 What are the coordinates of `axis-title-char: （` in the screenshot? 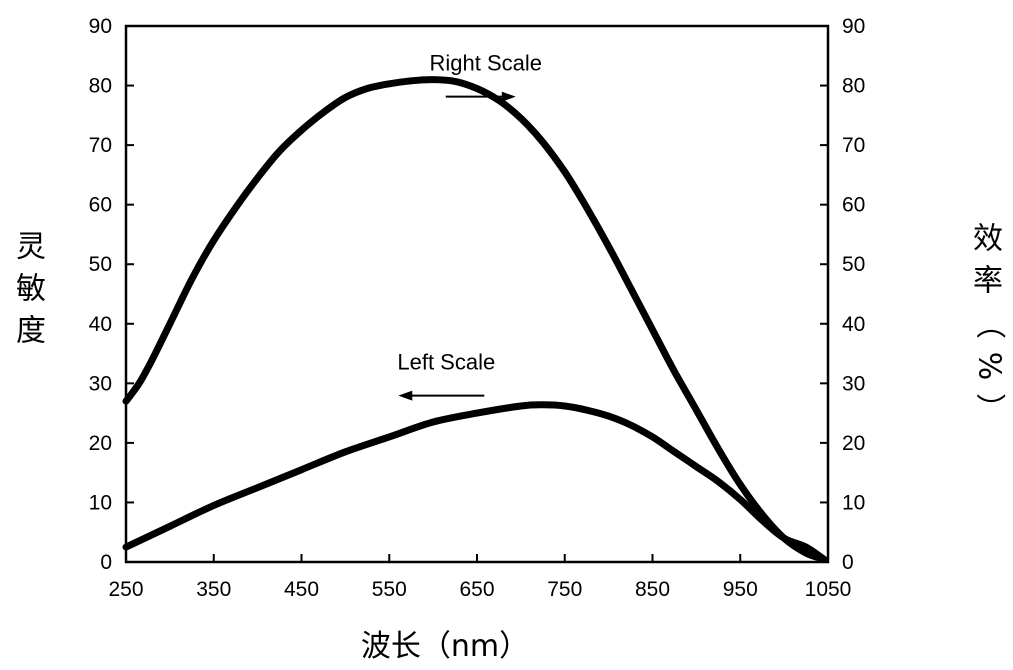 It's located at (989, 324).